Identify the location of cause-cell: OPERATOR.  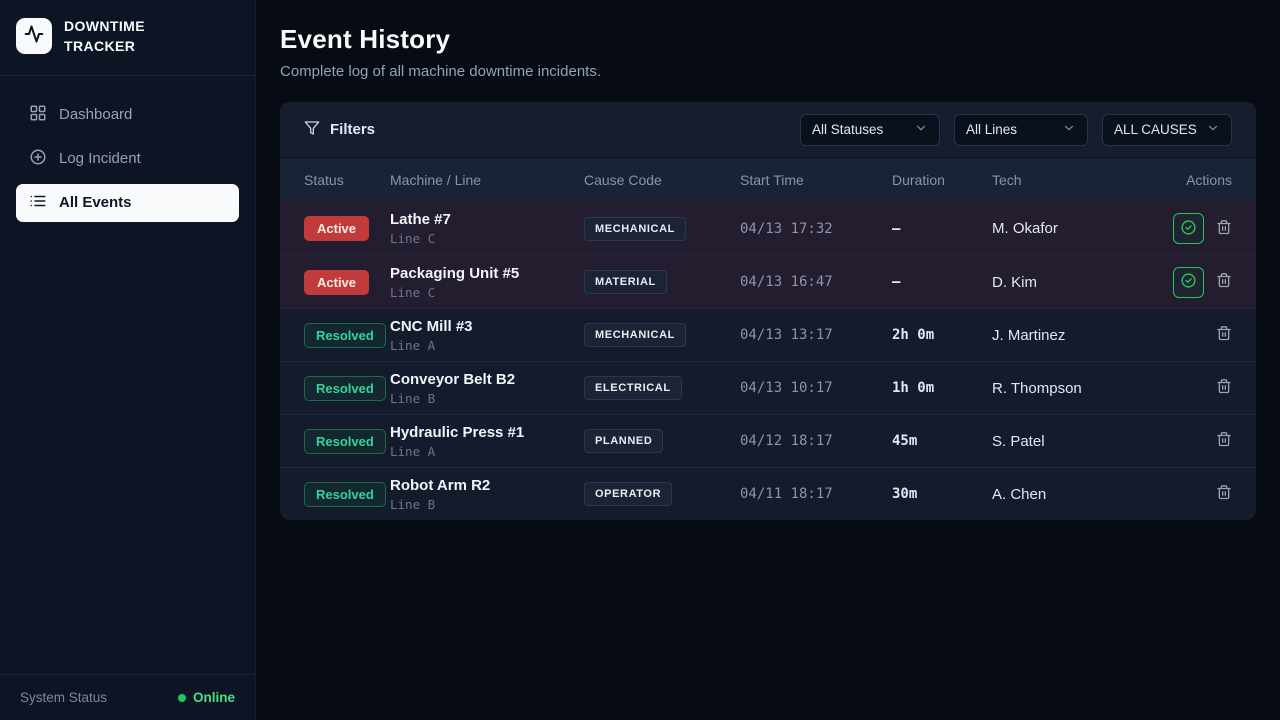
(662, 494).